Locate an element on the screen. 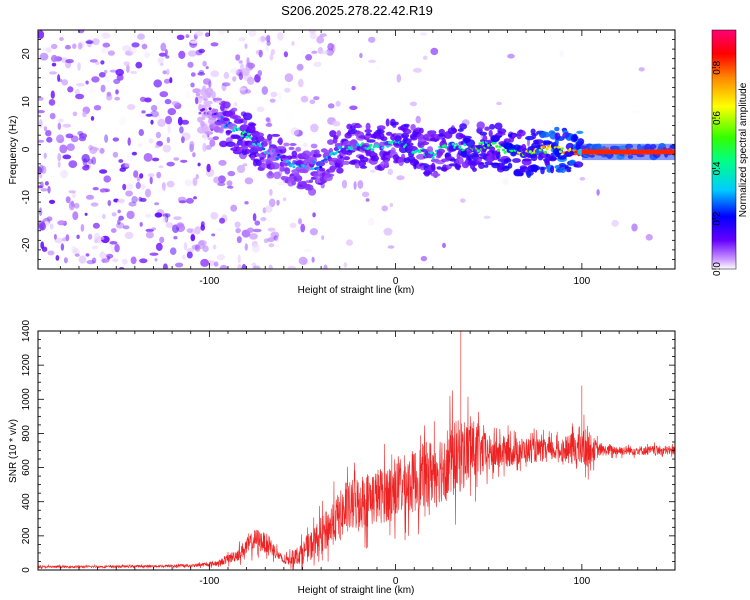 This screenshot has height=600, width=750. spectrogram-xlabel: Height of straight line (km) is located at coordinates (356, 290).